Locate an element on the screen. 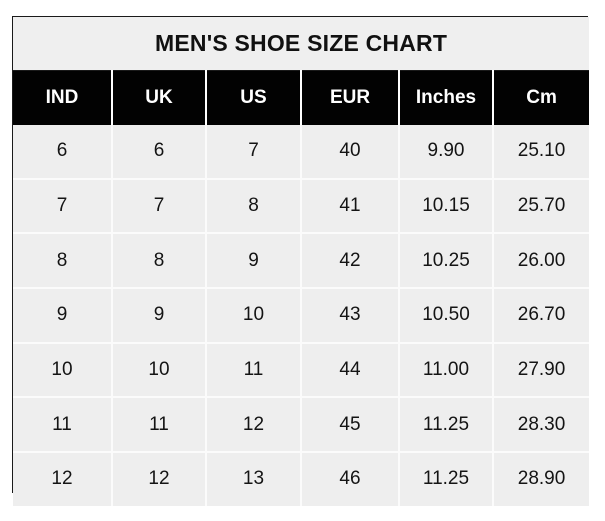  title-row: MEN'S SHOE SIZE CHART is located at coordinates (301, 44).